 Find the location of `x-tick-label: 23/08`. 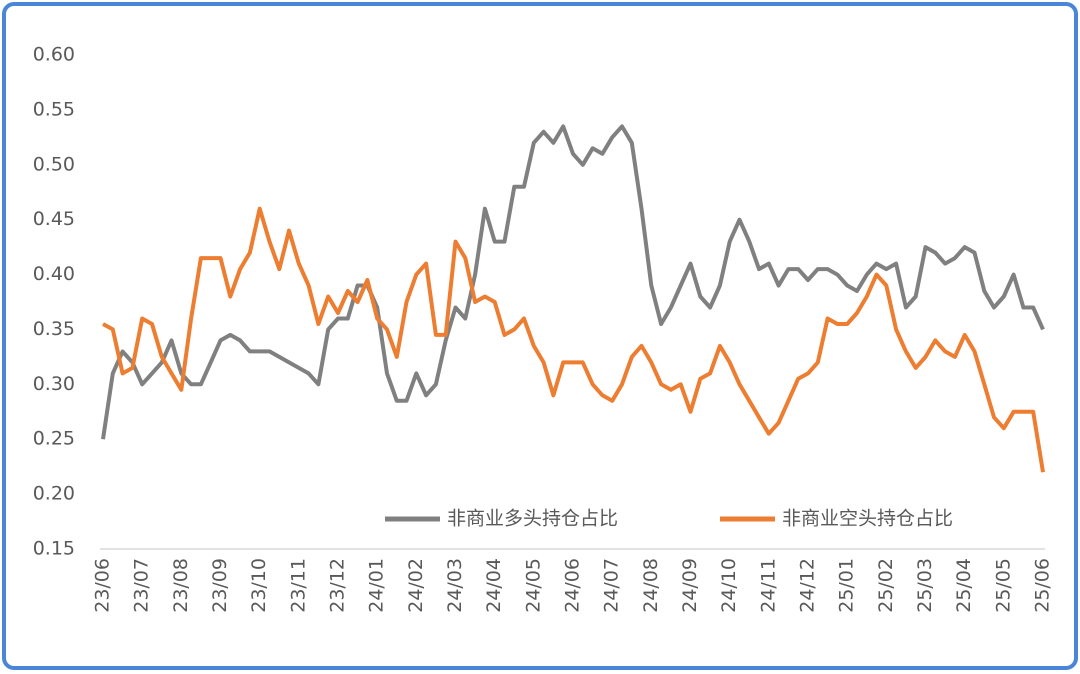

x-tick-label: 23/08 is located at coordinates (181, 585).